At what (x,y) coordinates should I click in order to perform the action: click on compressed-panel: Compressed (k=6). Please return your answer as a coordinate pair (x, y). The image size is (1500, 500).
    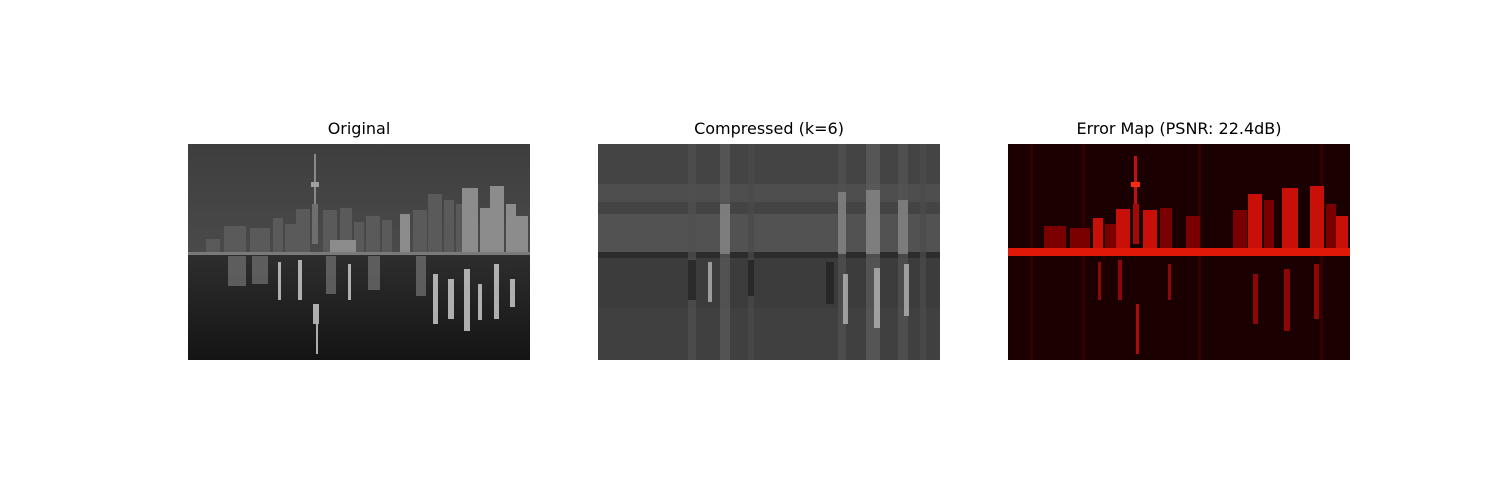
    Looking at the image, I should click on (769, 238).